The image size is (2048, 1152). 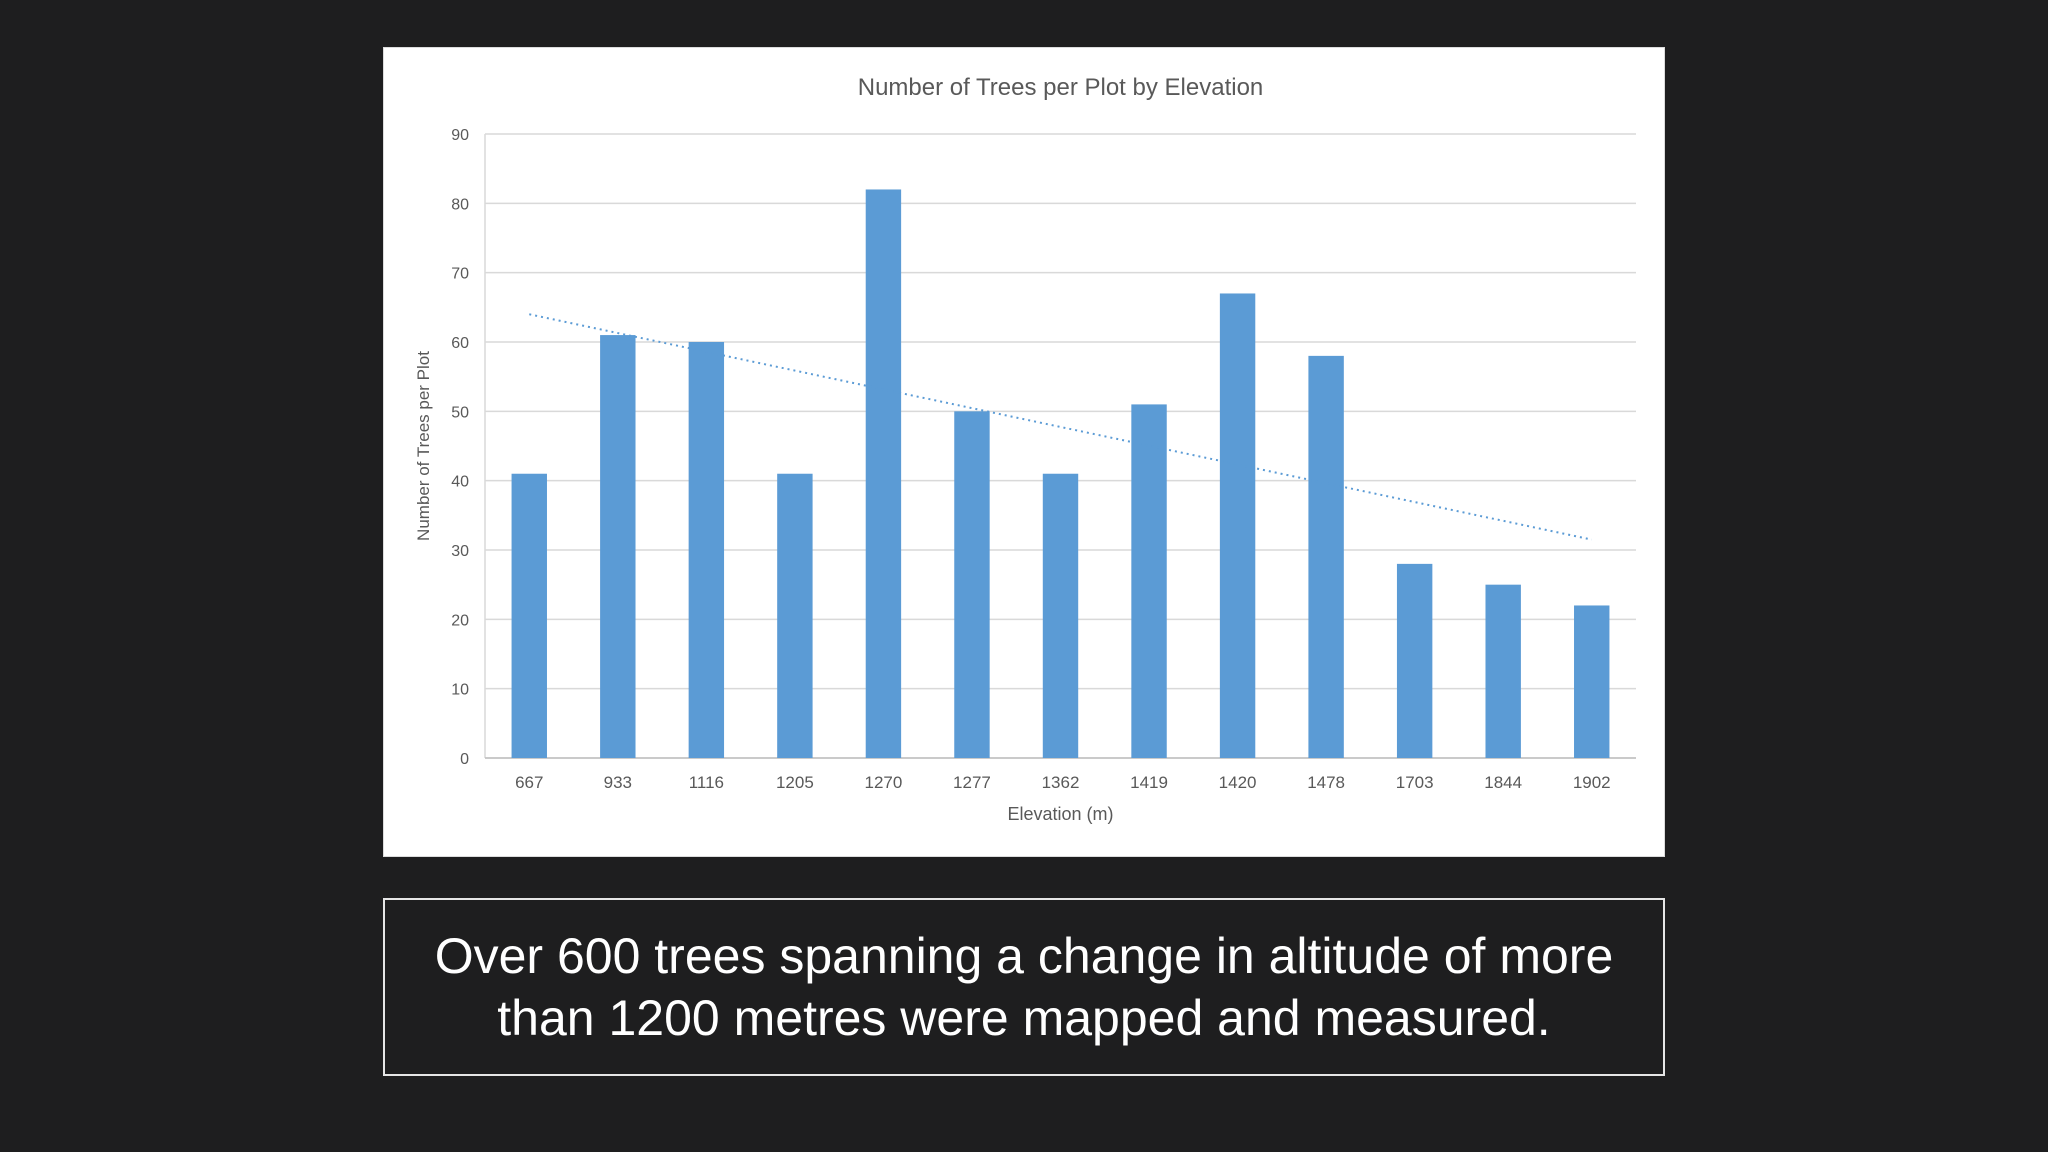 I want to click on x-tick-label: 1844, so click(x=1503, y=782).